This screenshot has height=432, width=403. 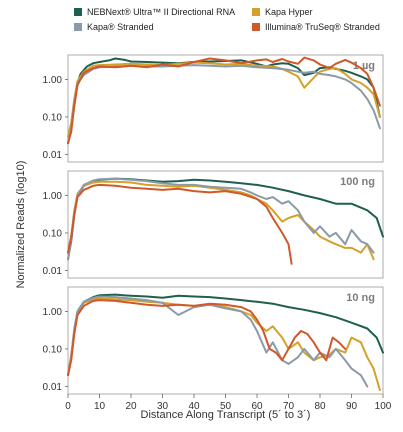 What do you see at coordinates (163, 406) in the screenshot?
I see `x-tick-label: 30` at bounding box center [163, 406].